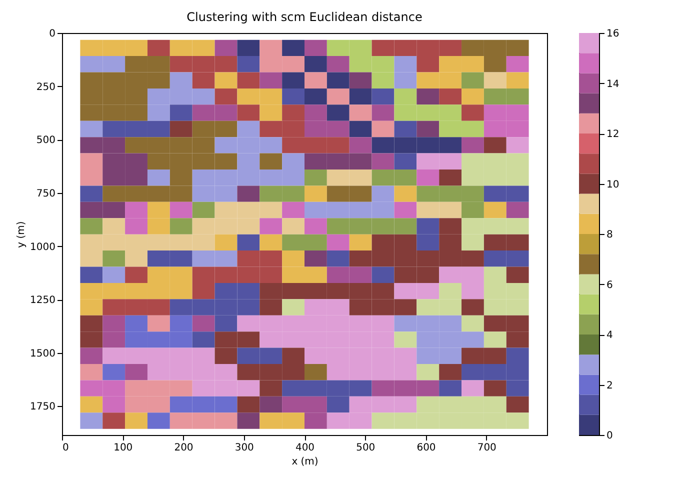  Describe the element at coordinates (305, 448) in the screenshot. I see `x-tick-label: 400` at that location.